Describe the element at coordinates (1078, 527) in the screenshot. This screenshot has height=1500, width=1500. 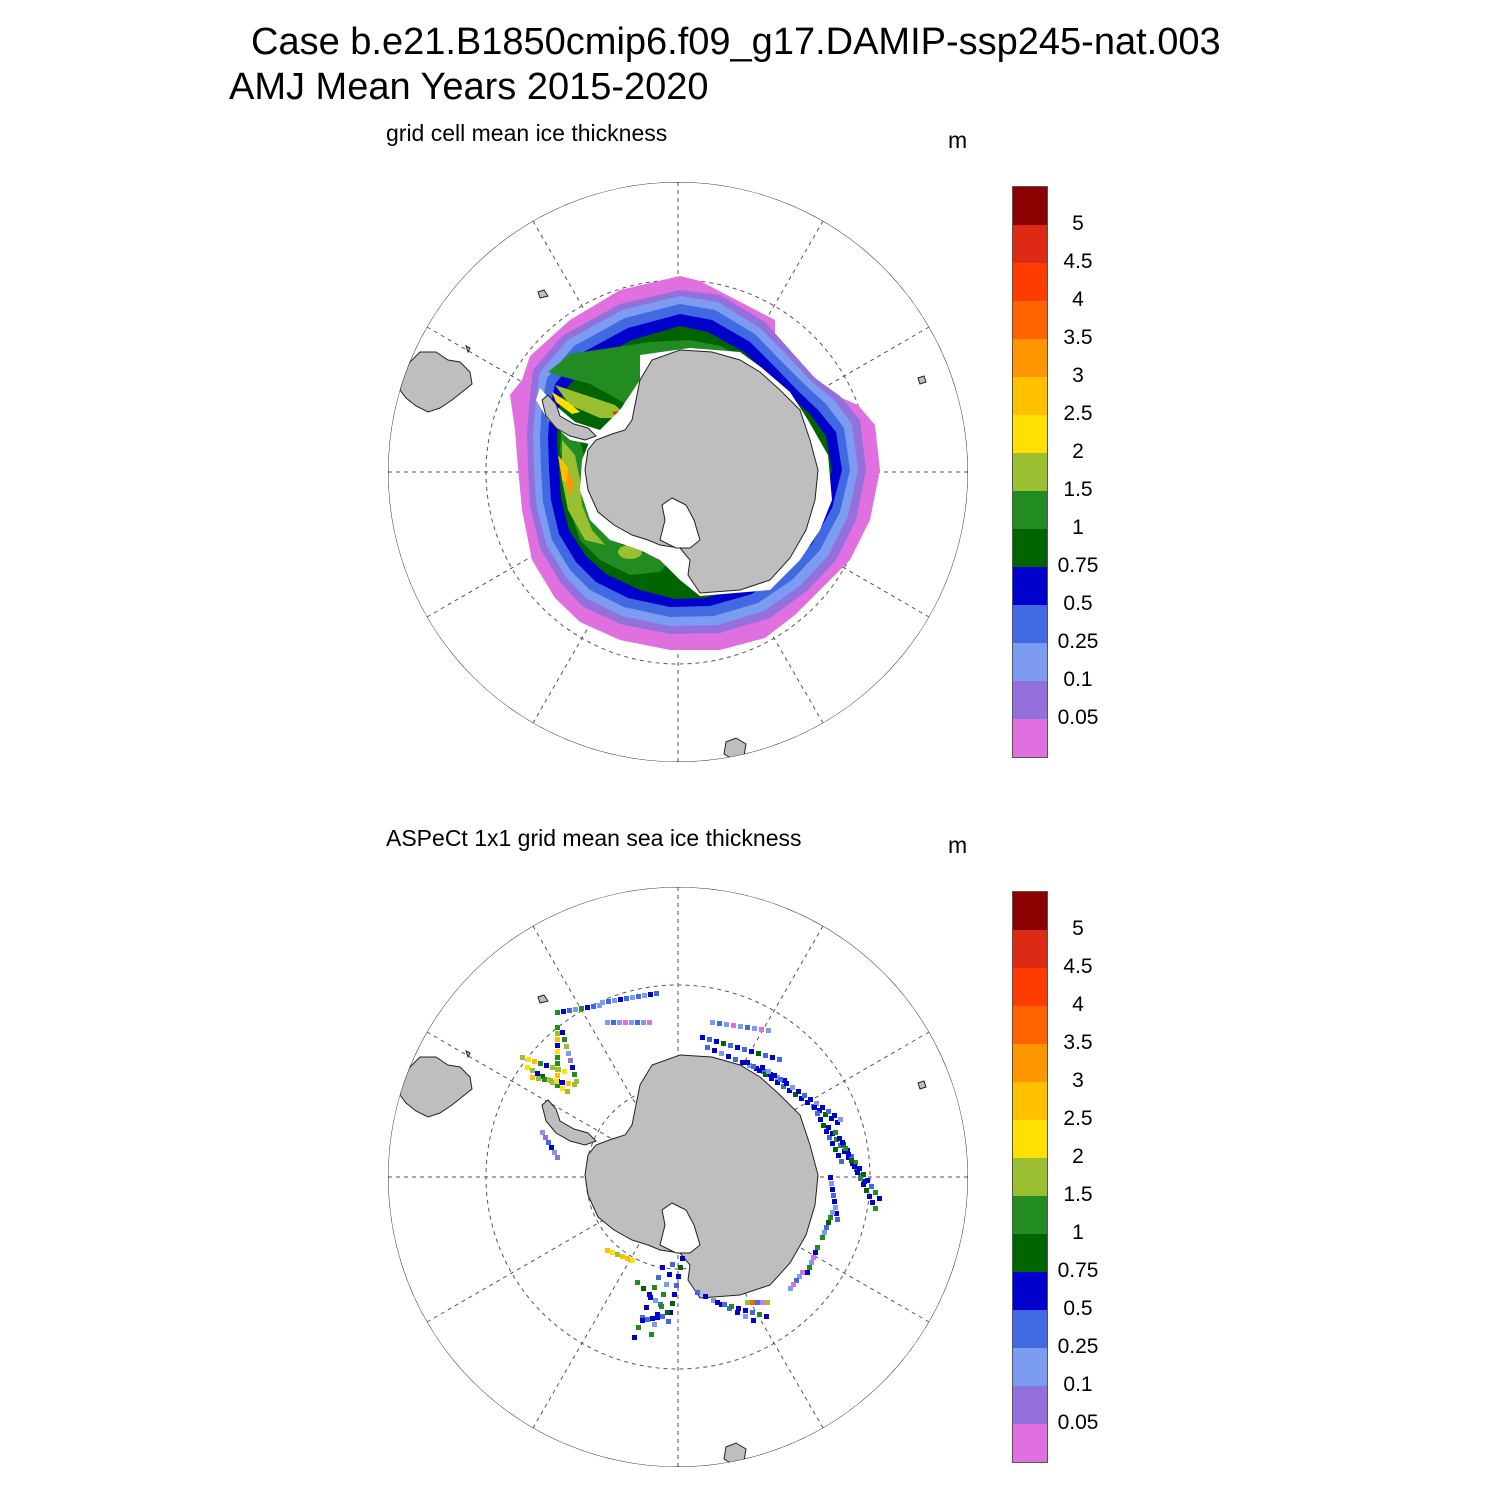
I see `colorbar-label: 1` at that location.